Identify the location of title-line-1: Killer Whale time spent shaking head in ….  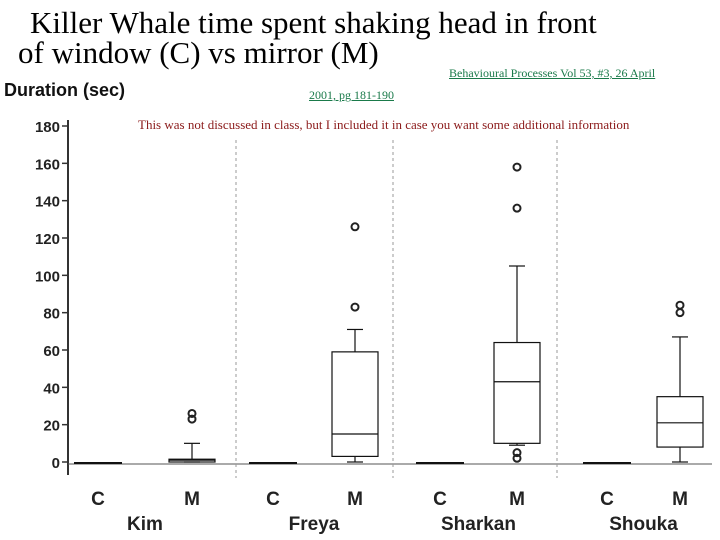
(313, 22).